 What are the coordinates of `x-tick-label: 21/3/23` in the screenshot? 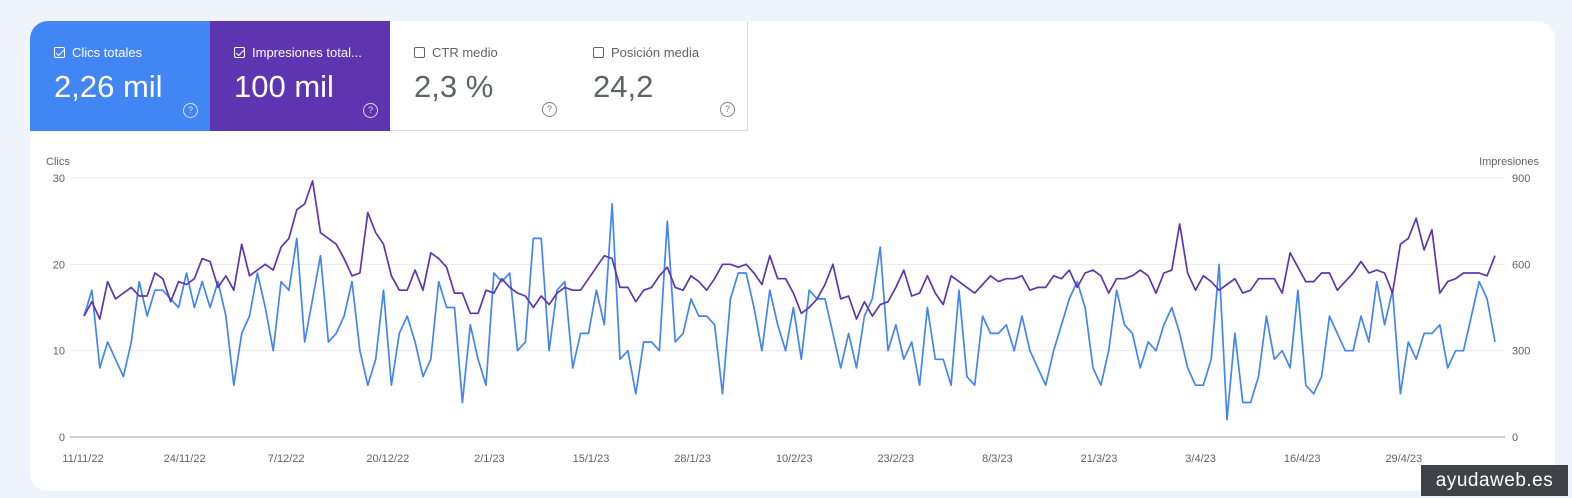 It's located at (1099, 459).